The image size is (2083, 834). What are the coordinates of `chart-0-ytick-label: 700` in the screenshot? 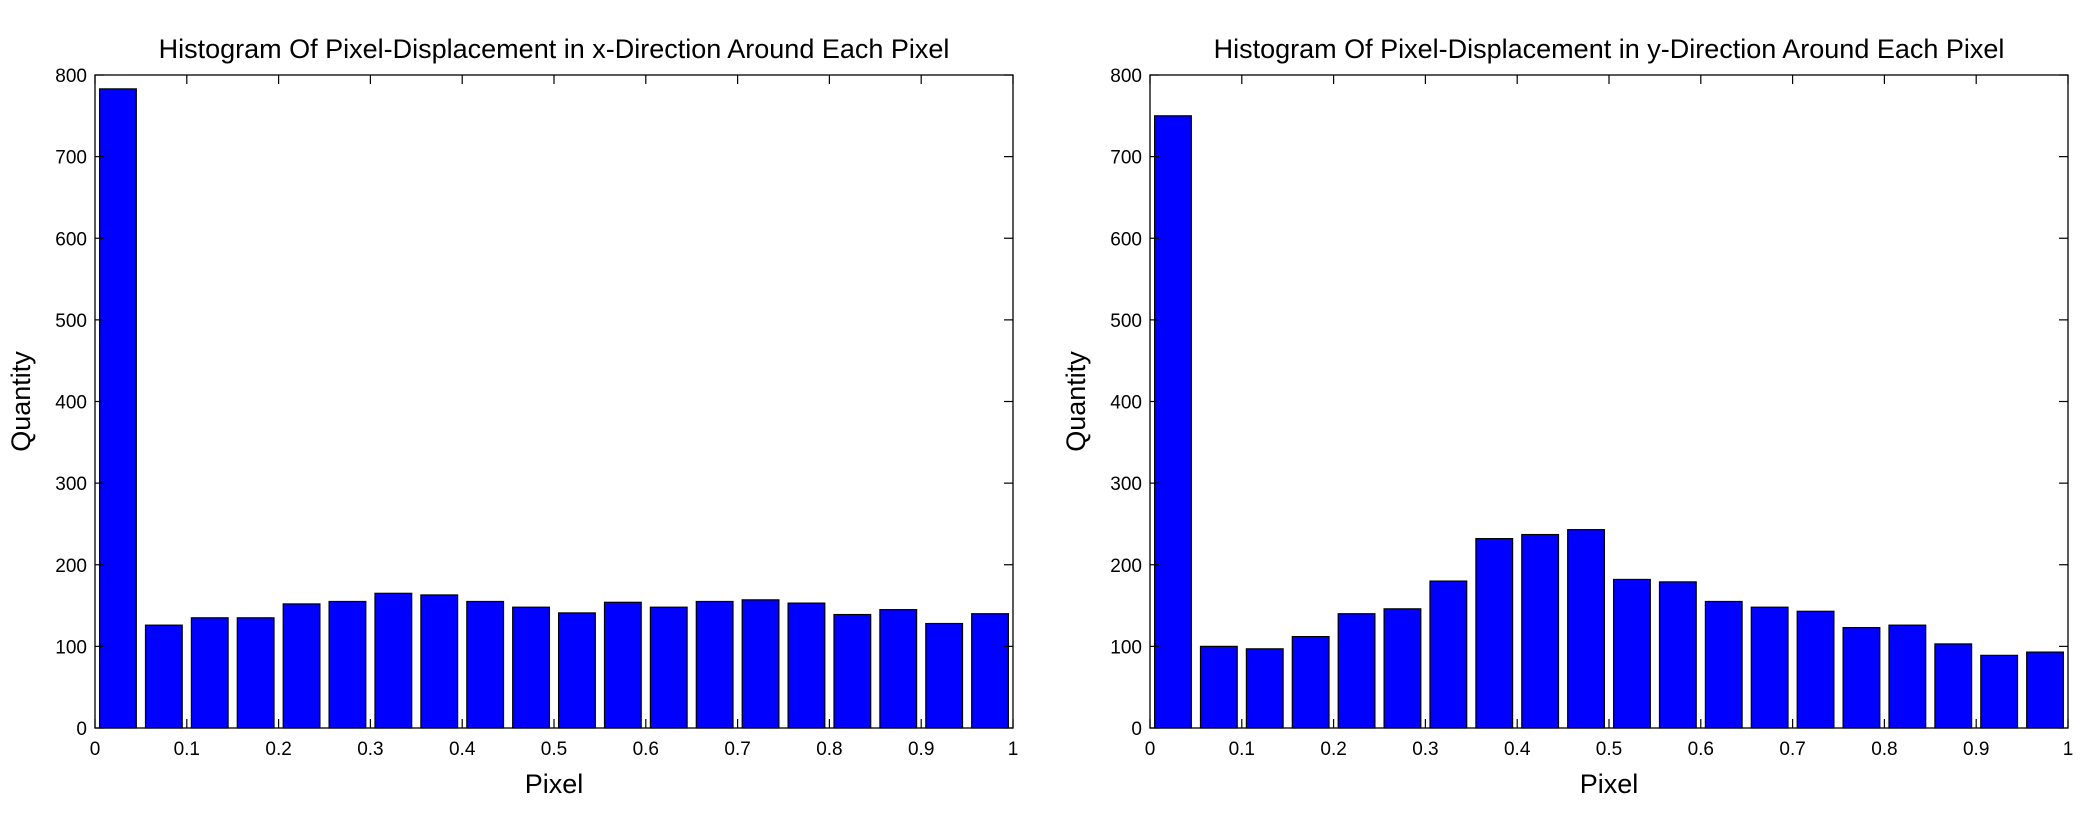 It's located at (71, 158).